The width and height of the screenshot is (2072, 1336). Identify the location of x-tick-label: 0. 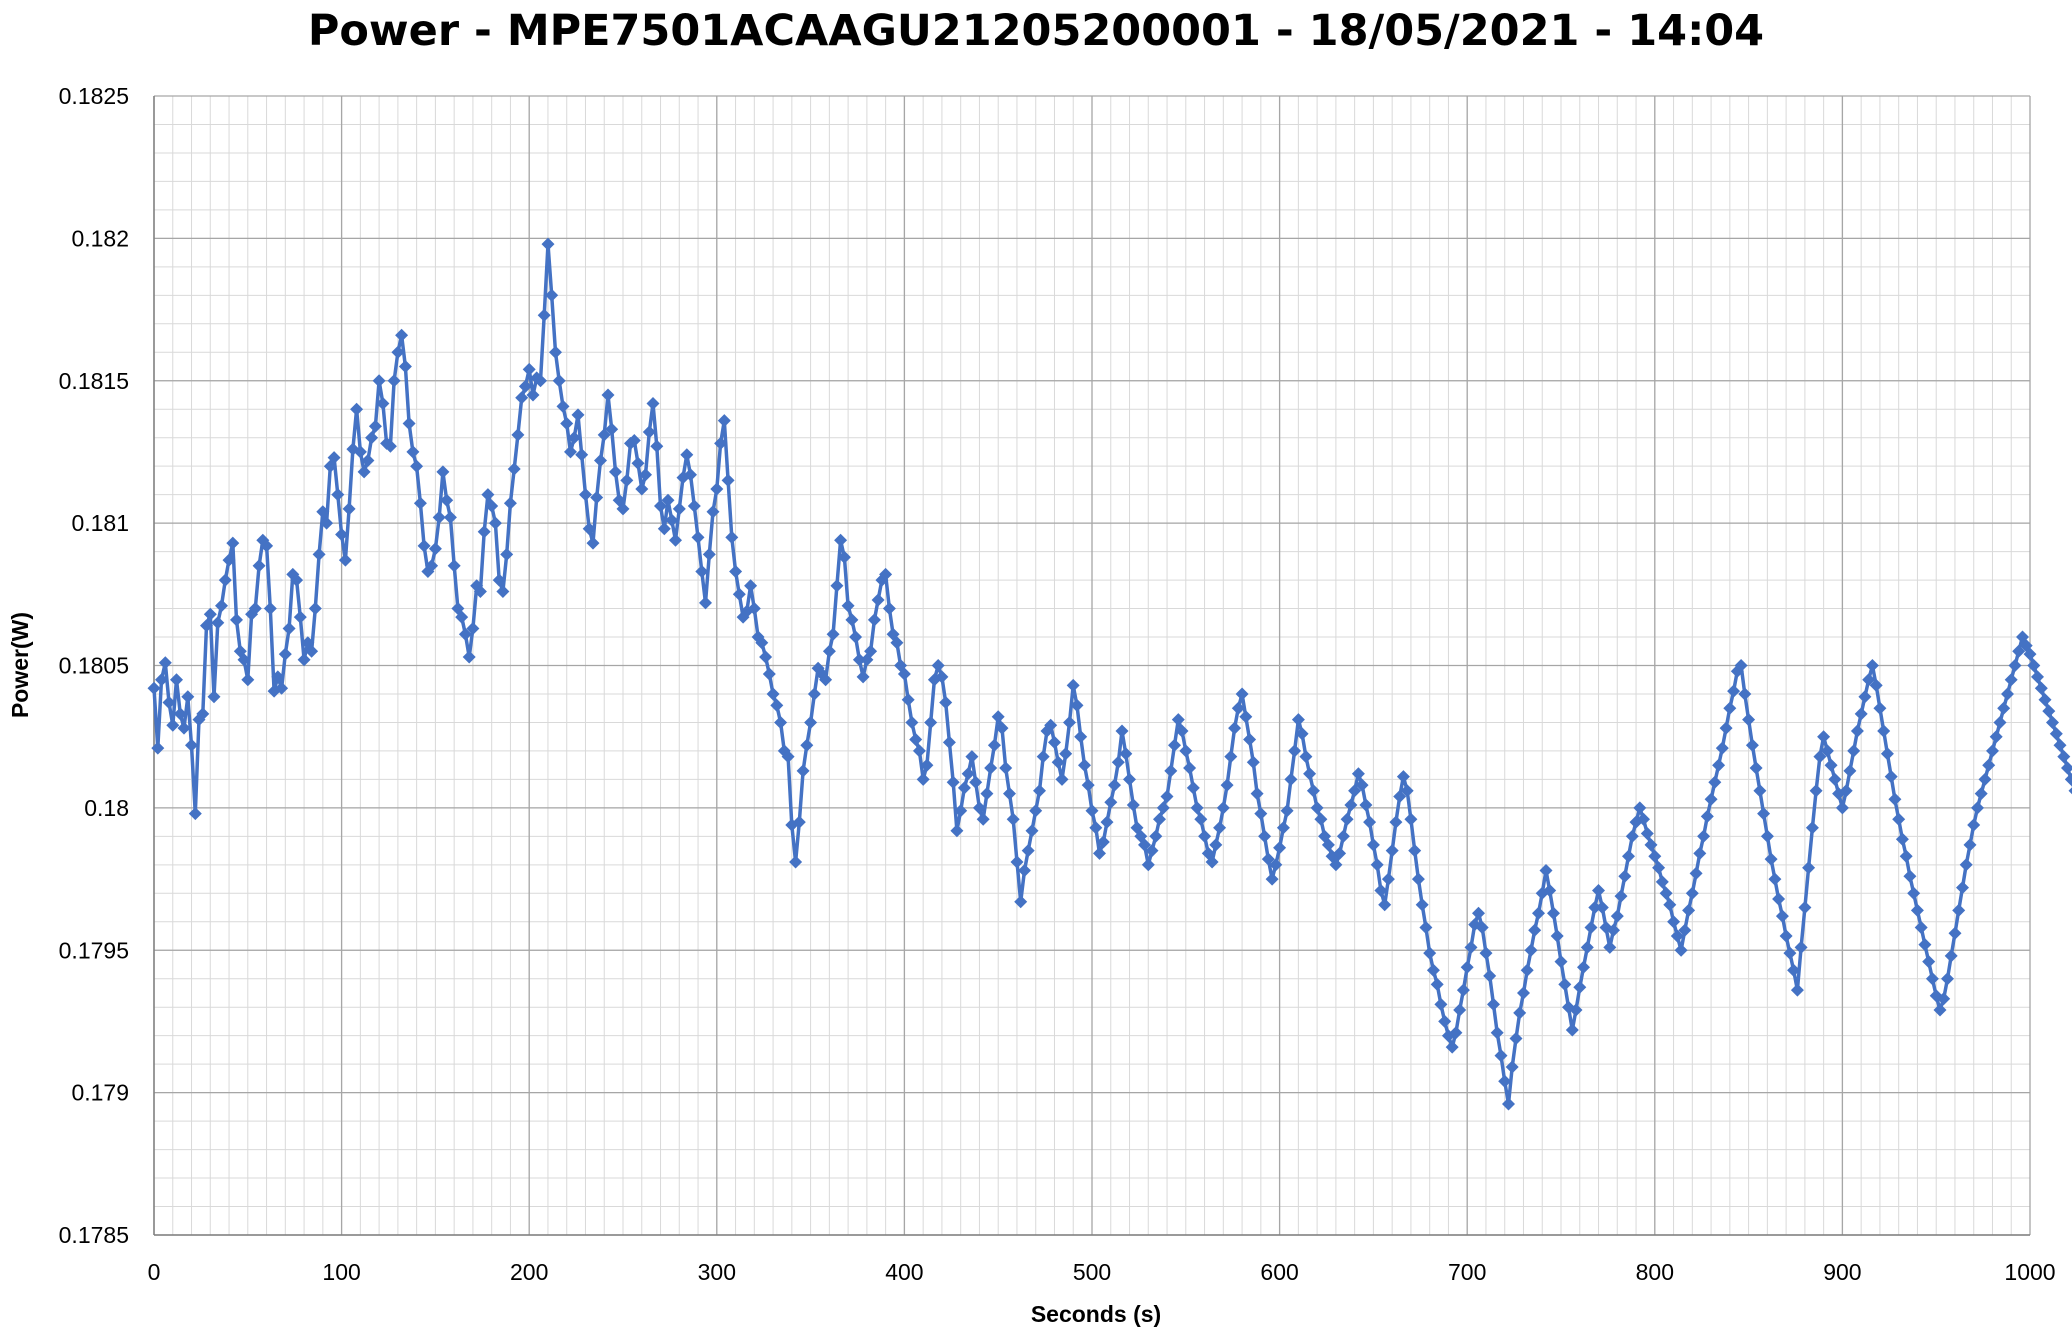
(154, 1272).